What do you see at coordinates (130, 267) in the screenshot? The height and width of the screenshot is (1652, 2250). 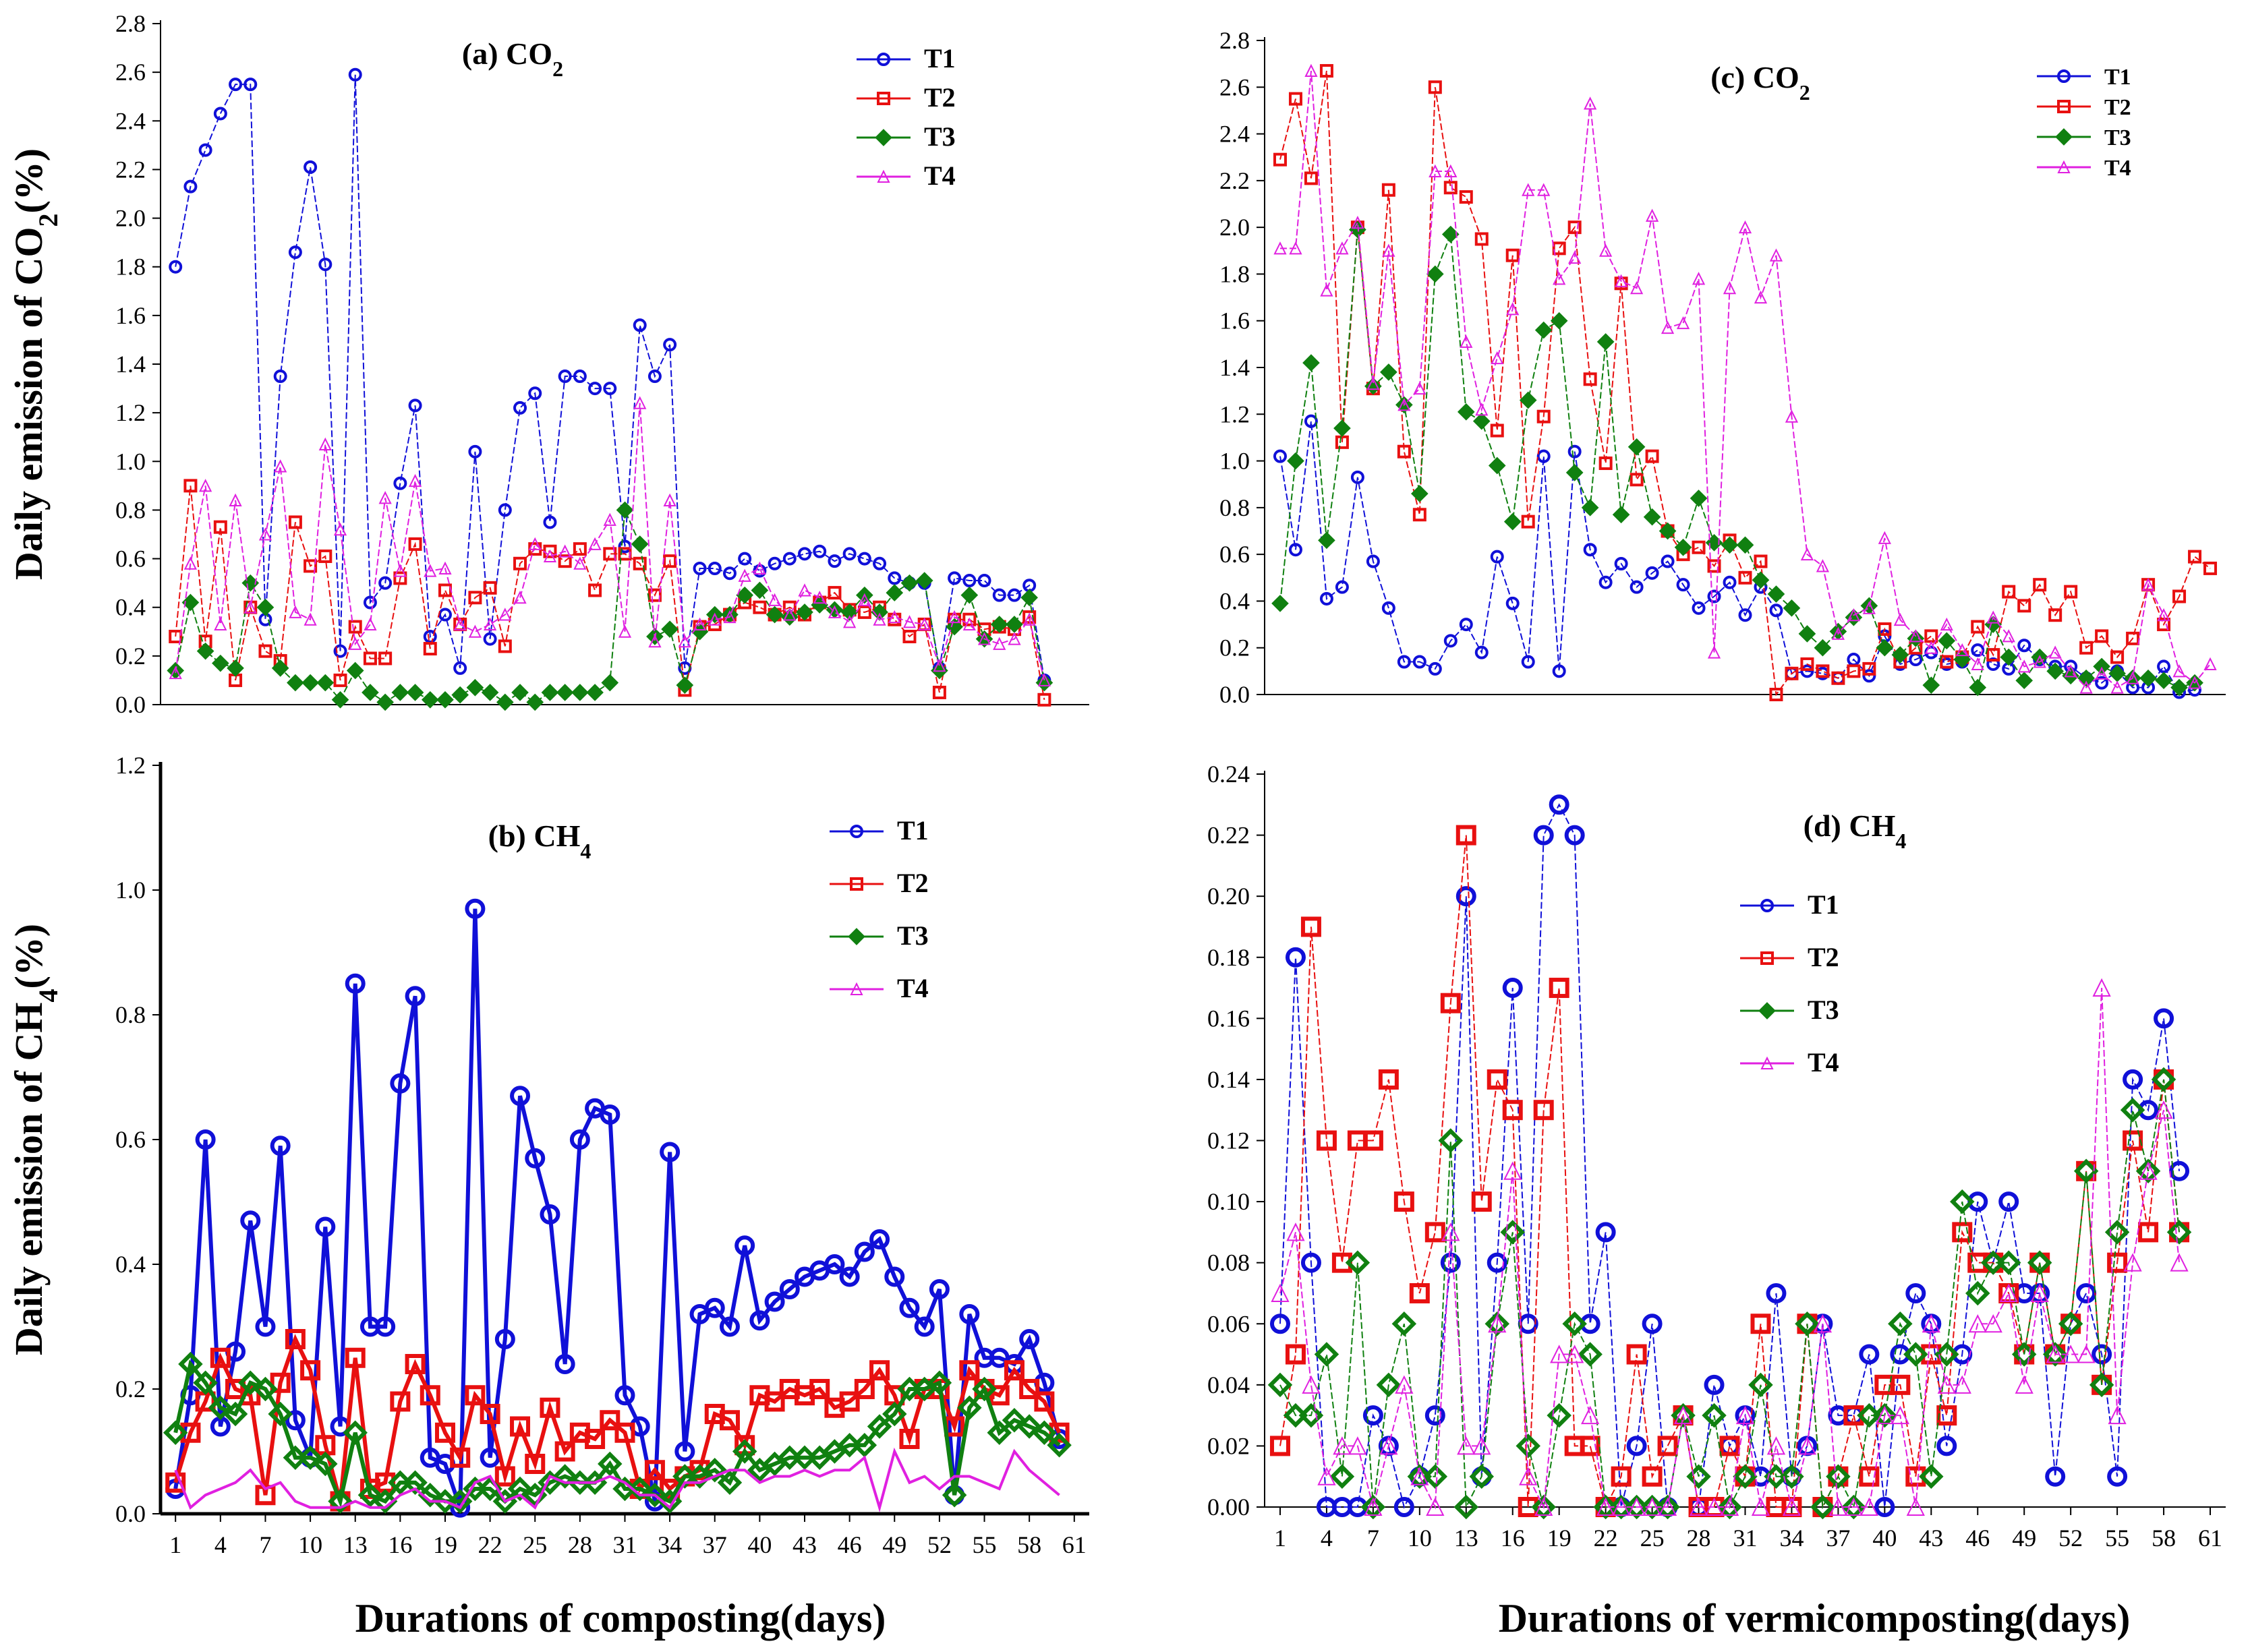 I see `y-tick-label: 1.8` at bounding box center [130, 267].